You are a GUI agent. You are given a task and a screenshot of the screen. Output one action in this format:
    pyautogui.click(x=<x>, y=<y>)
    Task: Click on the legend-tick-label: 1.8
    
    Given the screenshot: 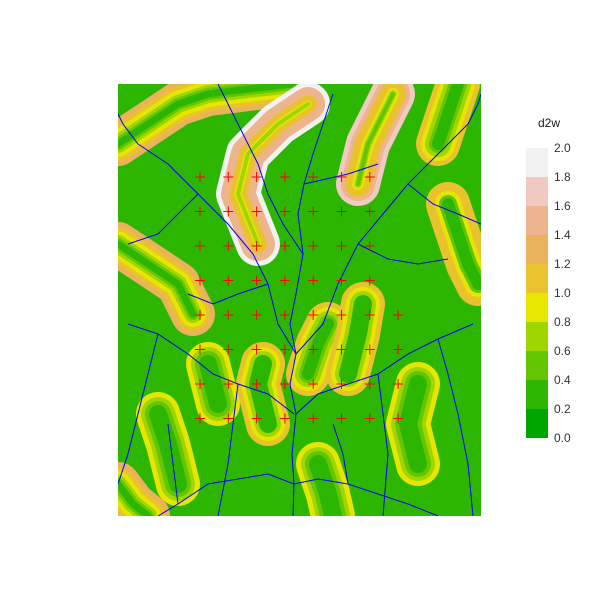 What is the action you would take?
    pyautogui.click(x=562, y=177)
    